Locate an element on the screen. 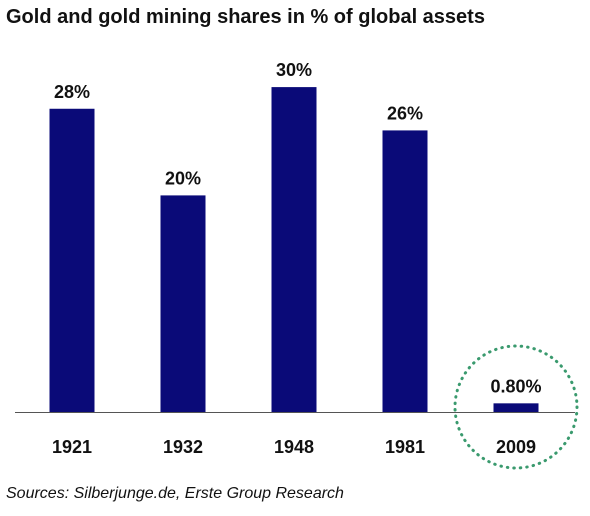 The width and height of the screenshot is (590, 516). highlight-group is located at coordinates (516, 407).